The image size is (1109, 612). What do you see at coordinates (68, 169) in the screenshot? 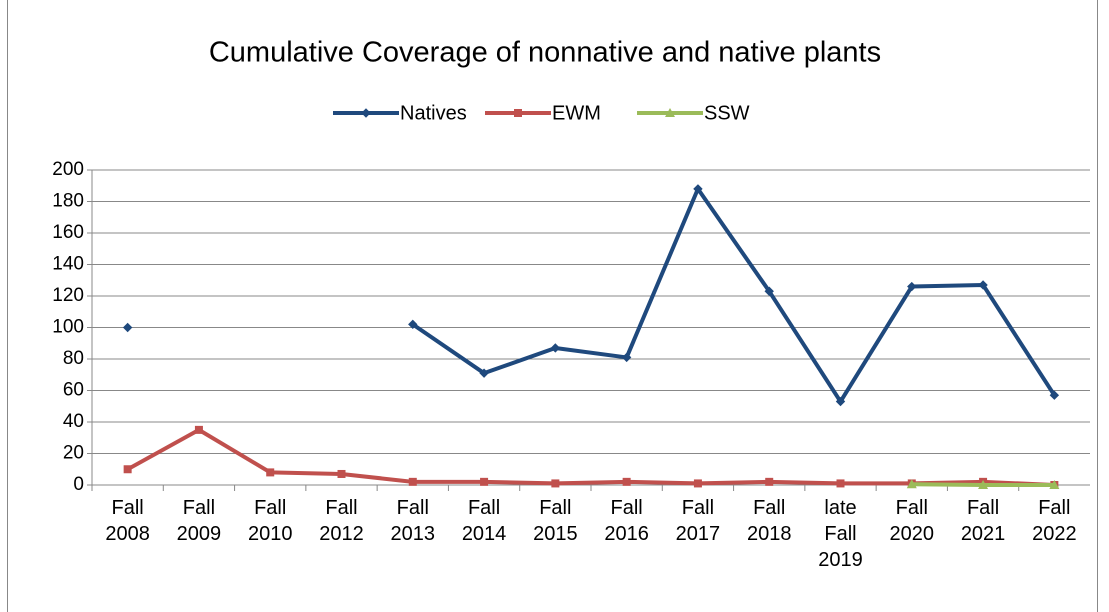
I see `y-tick-label: 200` at bounding box center [68, 169].